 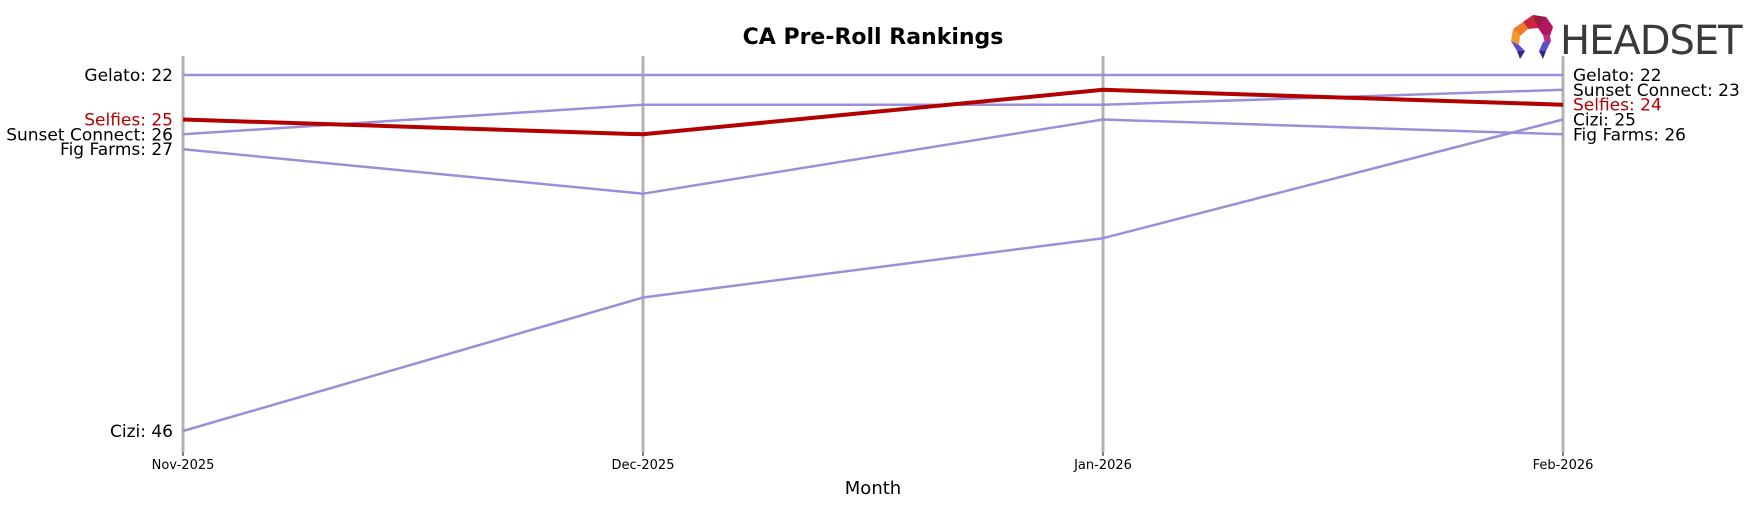 I want to click on right-label: Cizi: 25, so click(x=1604, y=121).